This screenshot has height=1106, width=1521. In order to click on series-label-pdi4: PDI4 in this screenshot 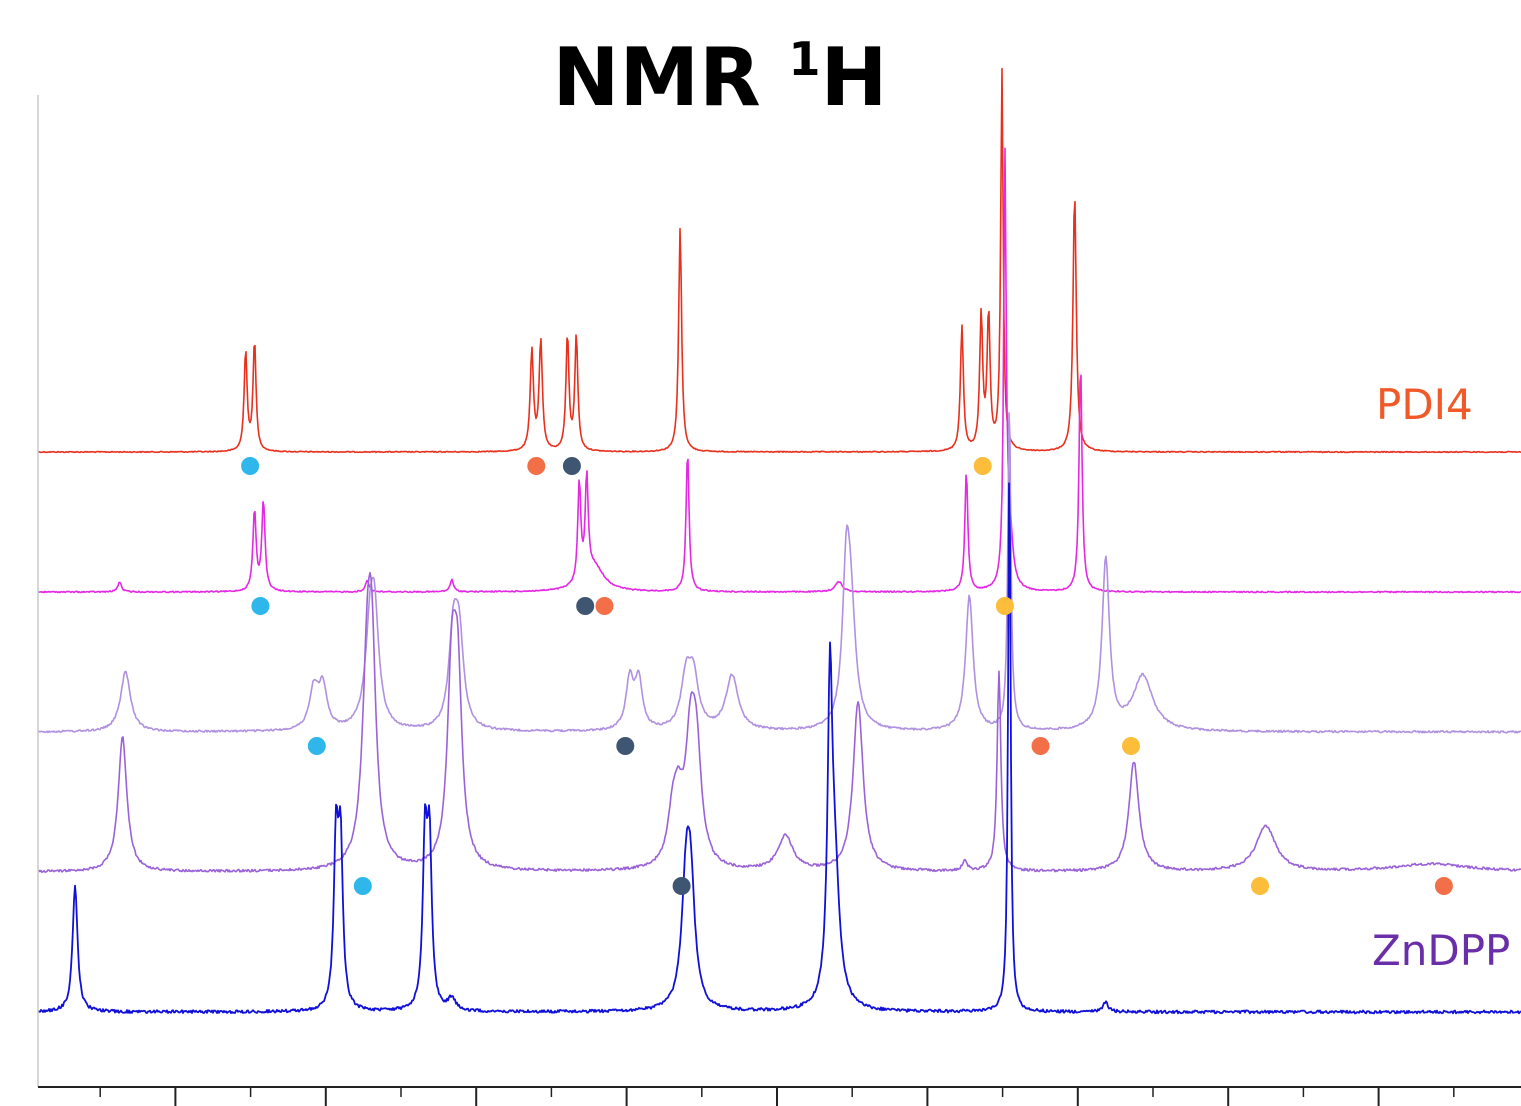, I will do `click(1424, 404)`.